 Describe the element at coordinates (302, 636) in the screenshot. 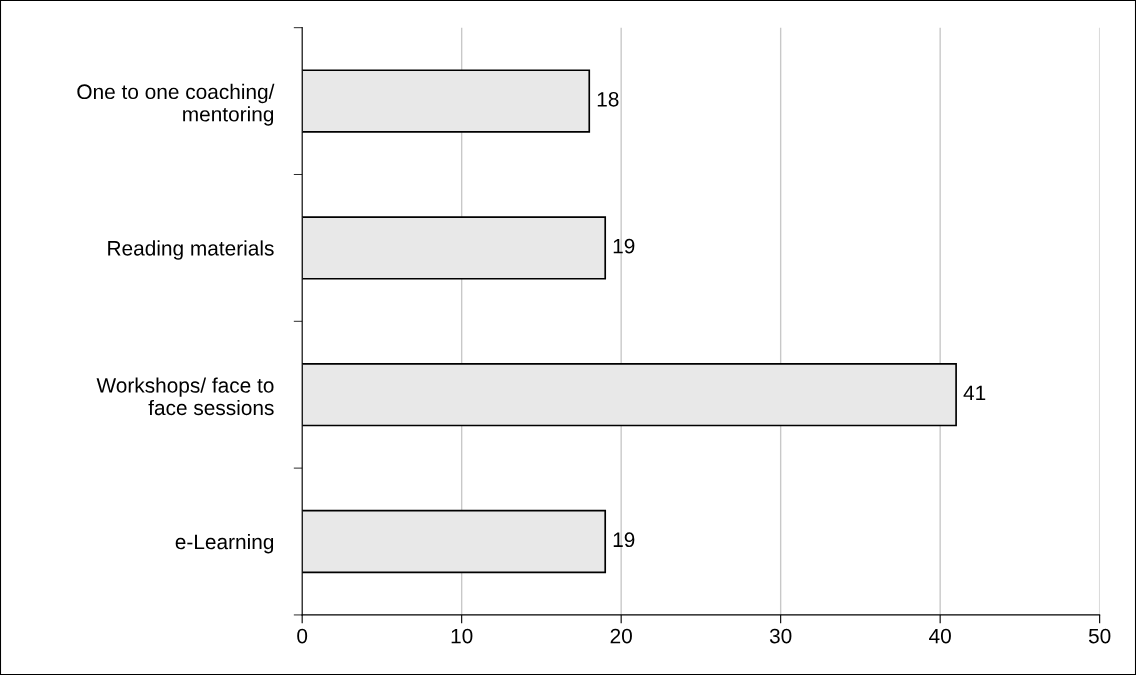

I see `x-tick-label: 0` at that location.